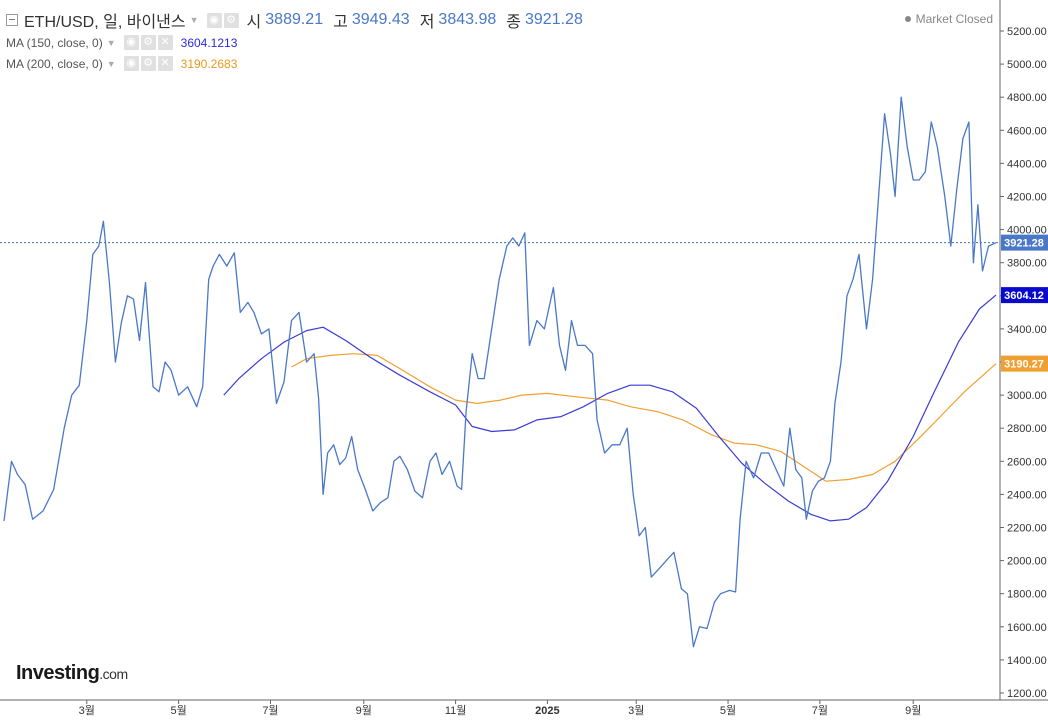 Image resolution: width=1048 pixels, height=723 pixels. Describe the element at coordinates (1027, 529) in the screenshot. I see `y-tick-label: 2200.00` at that location.